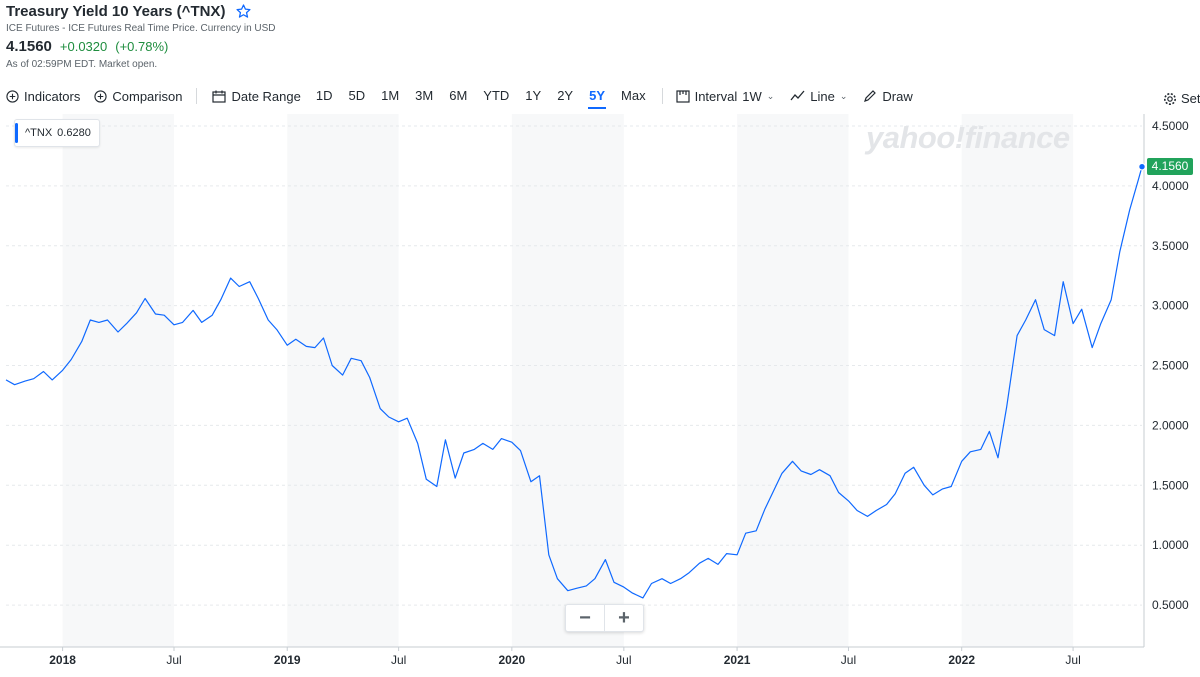  Describe the element at coordinates (724, 96) in the screenshot. I see `interval-button: Interval 1W ⌄` at that location.